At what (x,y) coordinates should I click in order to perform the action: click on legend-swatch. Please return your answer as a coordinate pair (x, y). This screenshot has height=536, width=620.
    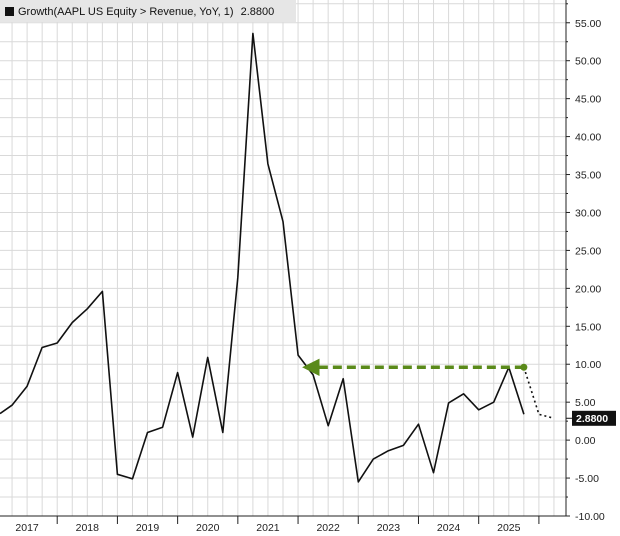
    Looking at the image, I should click on (9, 11).